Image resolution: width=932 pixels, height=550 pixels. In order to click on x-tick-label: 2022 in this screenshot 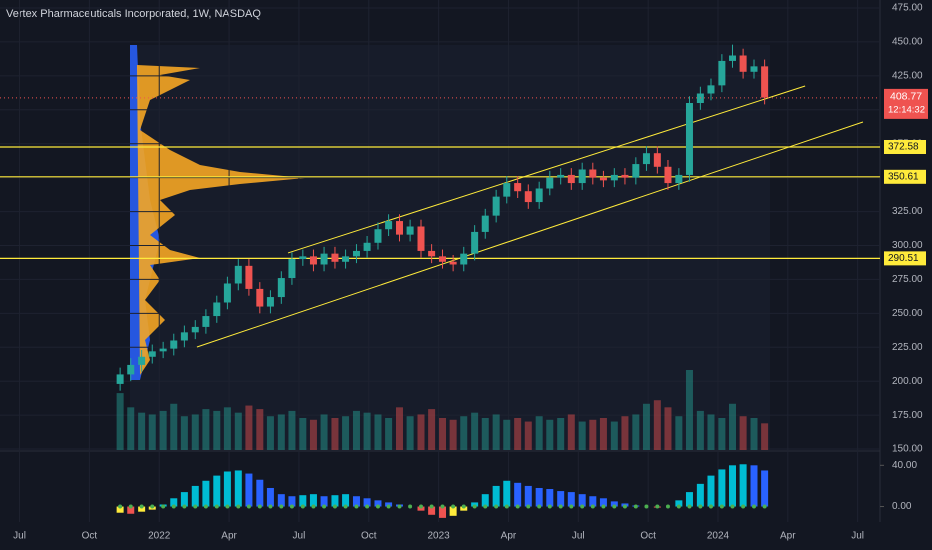, I will do `click(159, 536)`.